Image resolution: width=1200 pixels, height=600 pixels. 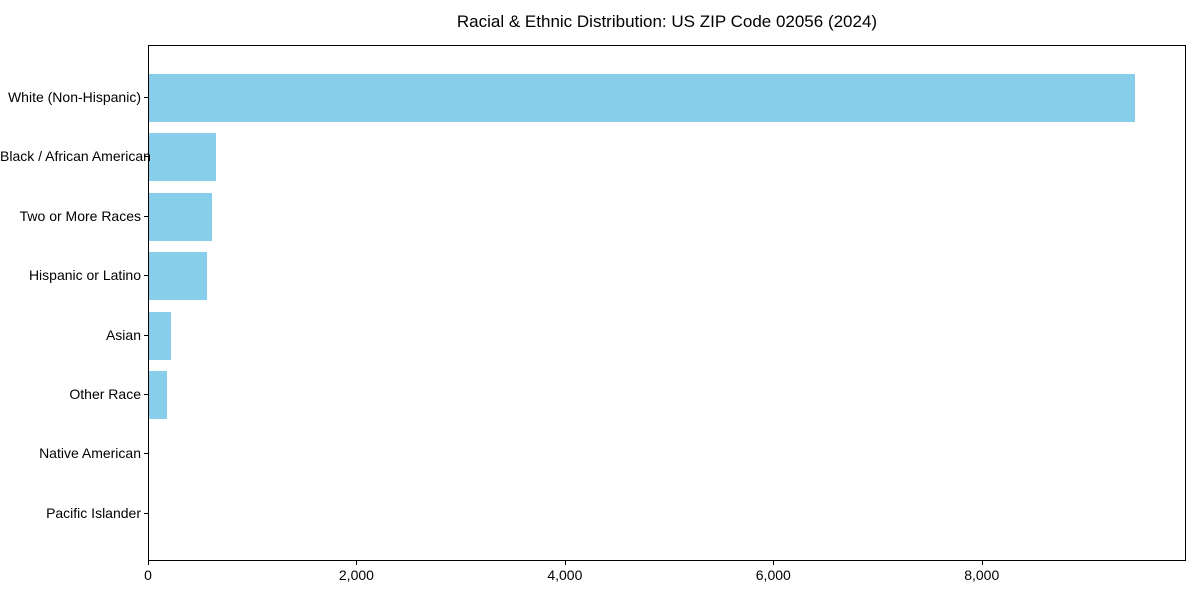 What do you see at coordinates (105, 394) in the screenshot?
I see `y-axis-category-label: Other Race` at bounding box center [105, 394].